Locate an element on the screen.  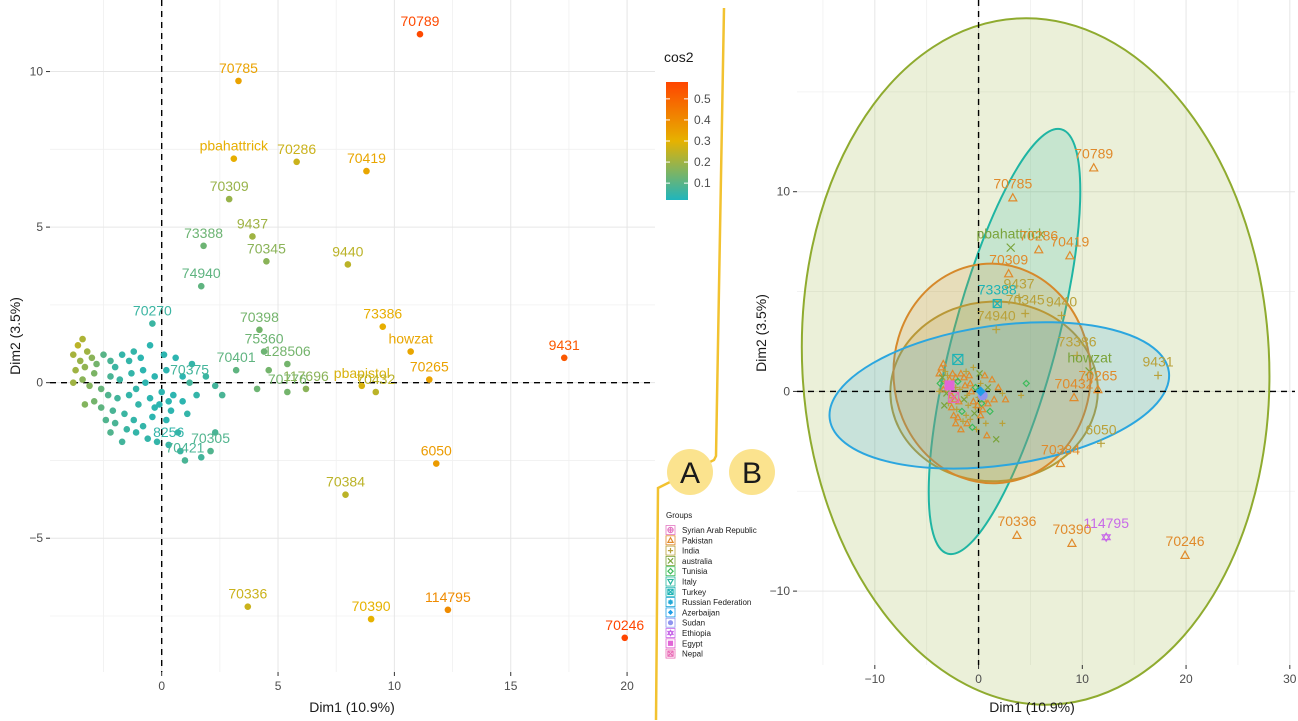
panel-b-ellipse-italy is located at coordinates (1004, 341).